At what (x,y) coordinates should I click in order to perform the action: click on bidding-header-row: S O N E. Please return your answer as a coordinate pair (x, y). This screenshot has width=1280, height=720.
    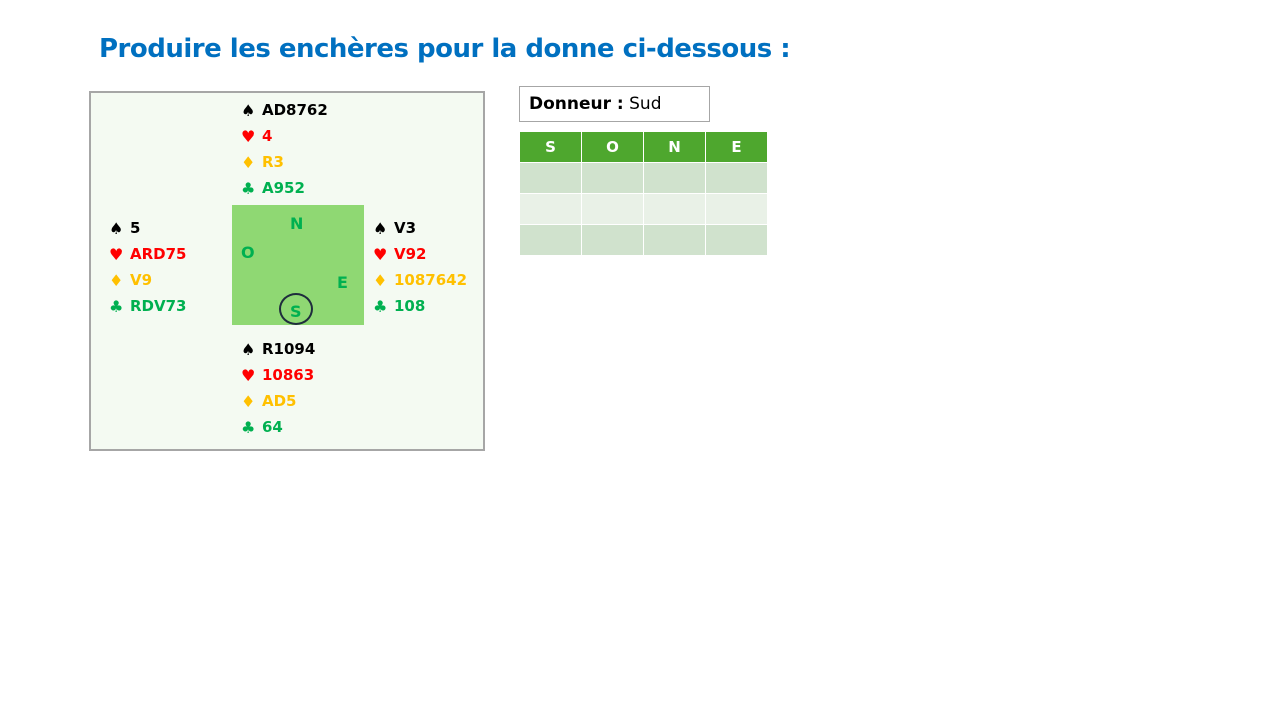
    Looking at the image, I should click on (643, 147).